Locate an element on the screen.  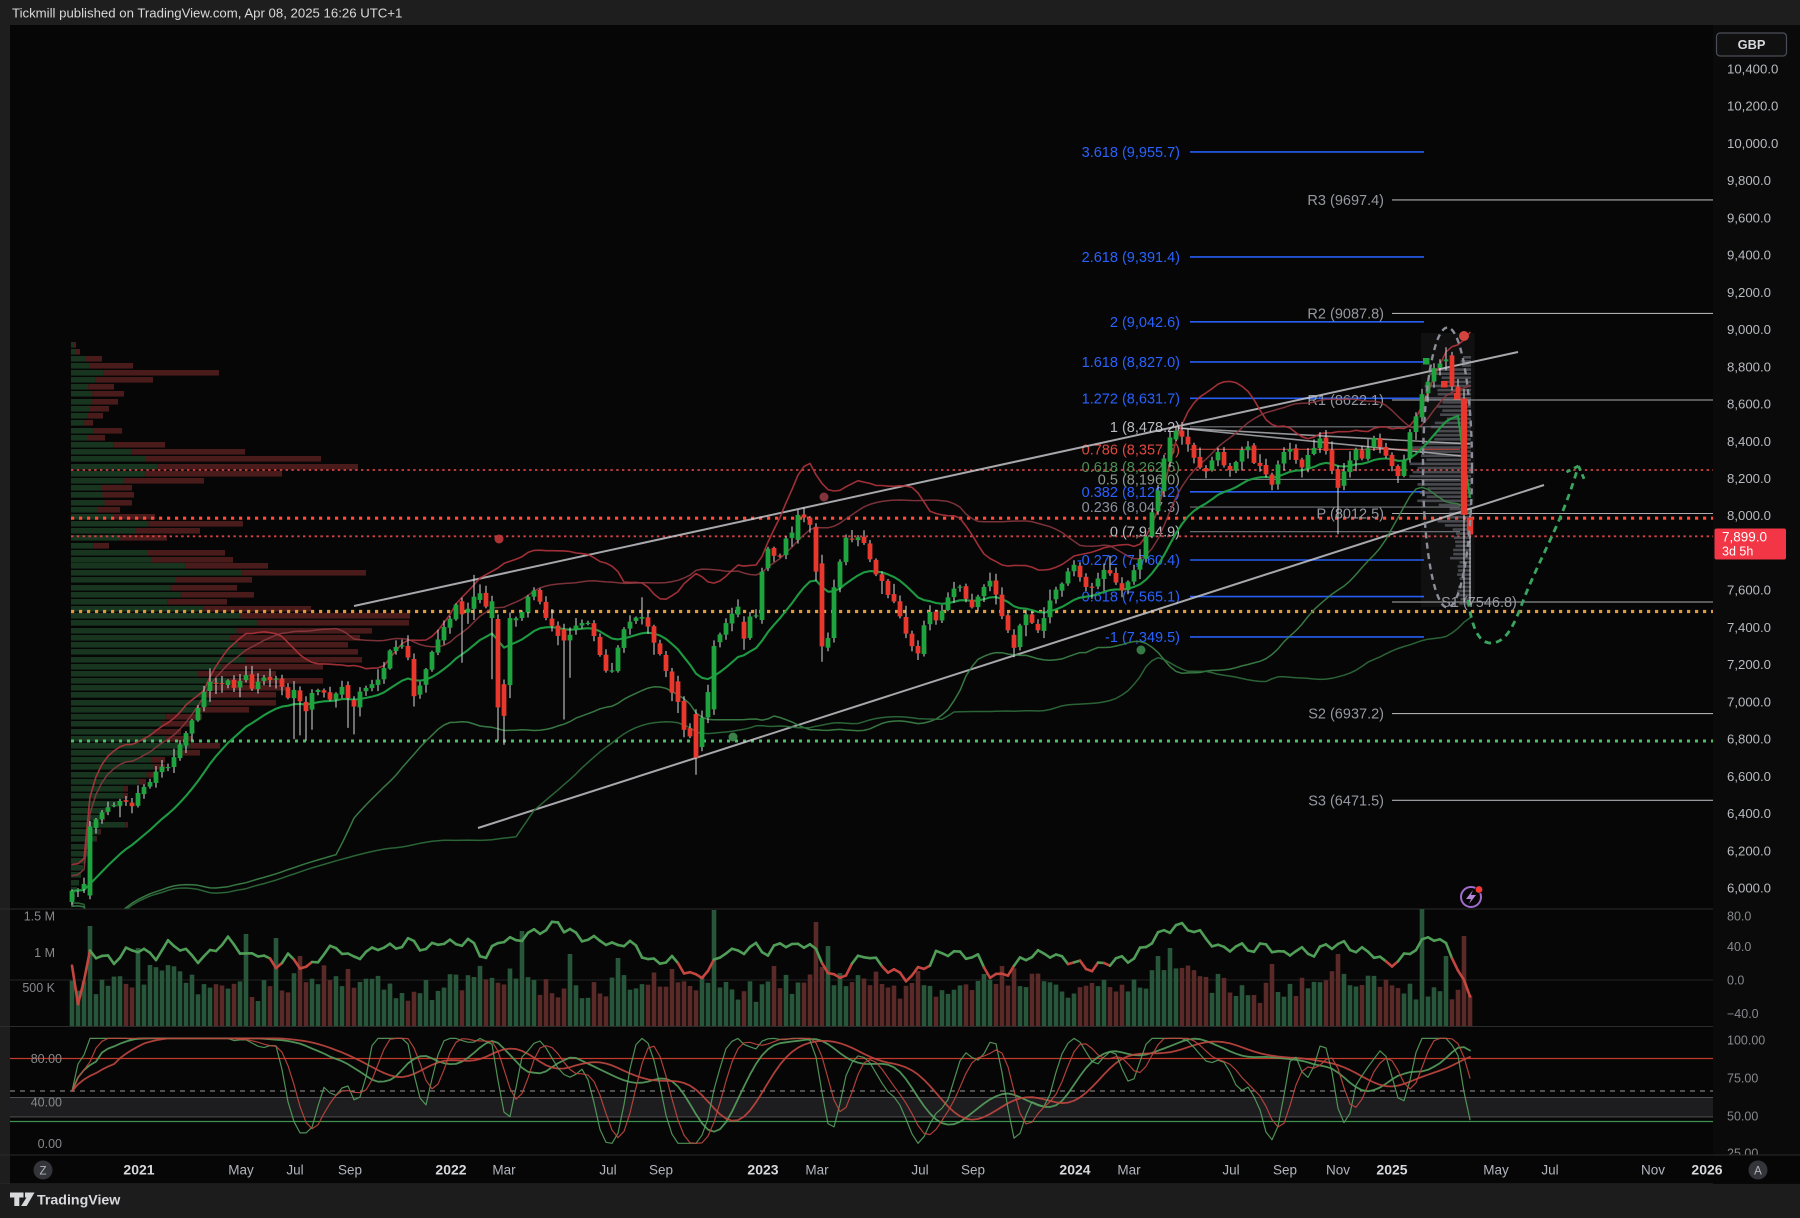
svg-text: 9,000.0 is located at coordinates (1749, 329).